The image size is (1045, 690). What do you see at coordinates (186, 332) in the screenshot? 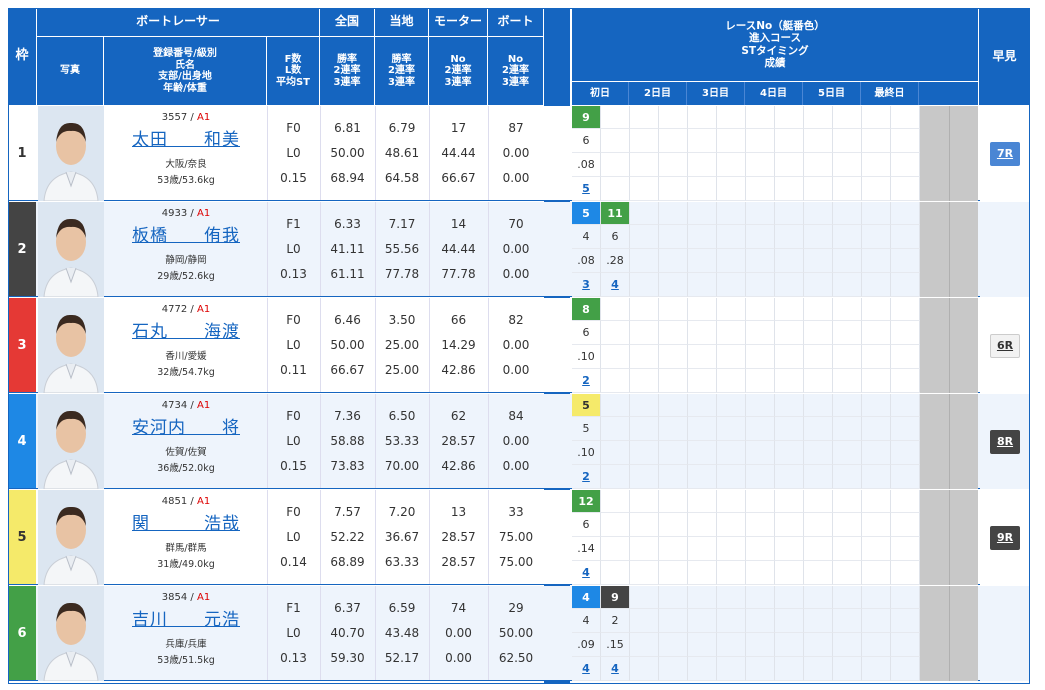
I see `racer-name-link: 石丸 海渡` at bounding box center [186, 332].